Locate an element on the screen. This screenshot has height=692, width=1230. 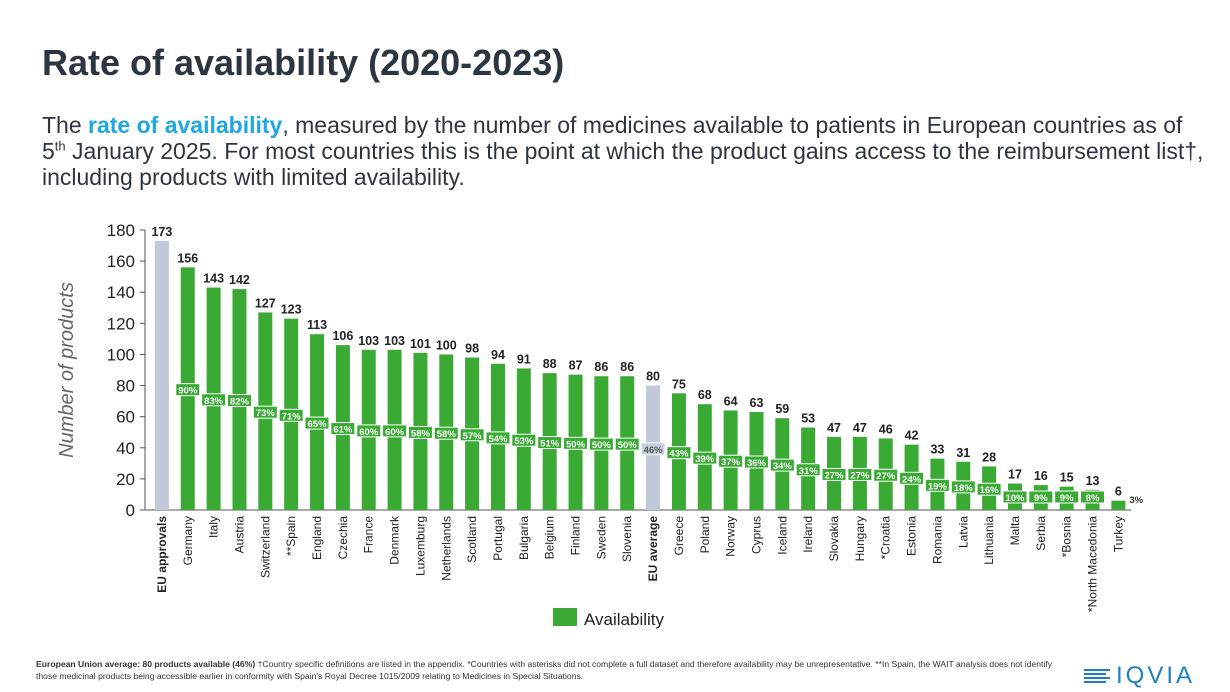
category-label: Scotland is located at coordinates (472, 539).